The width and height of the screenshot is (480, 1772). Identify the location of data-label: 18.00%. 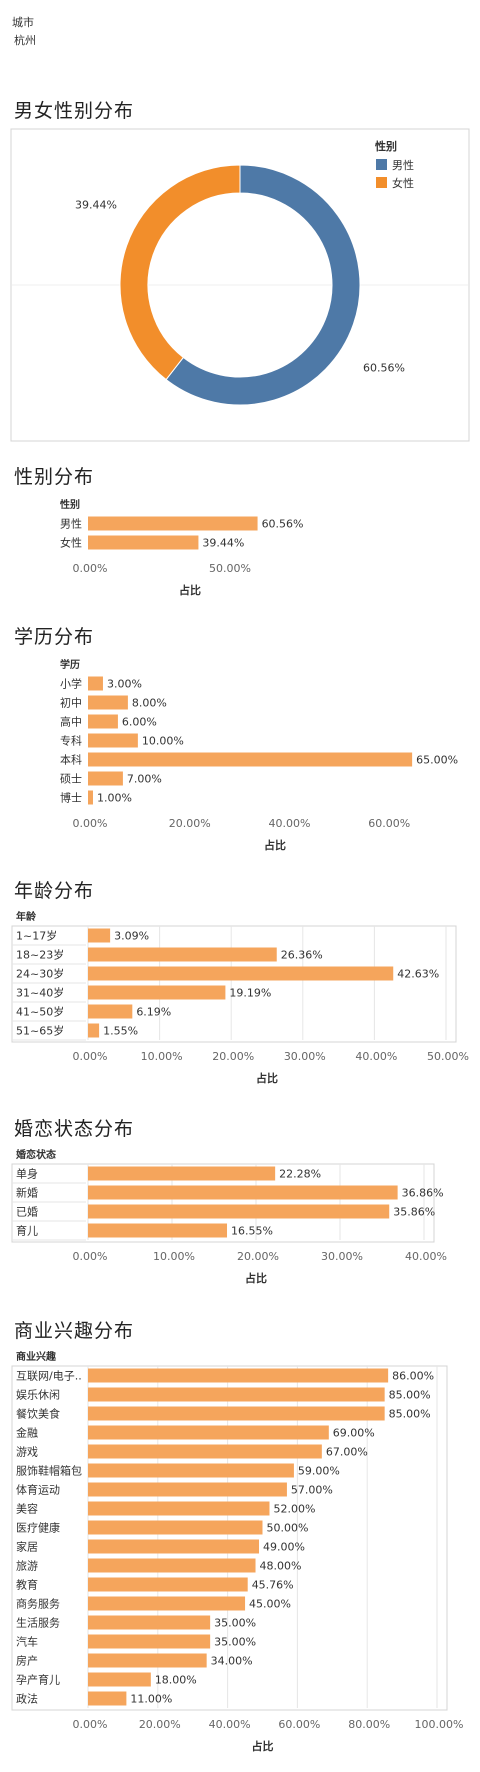
(176, 1680).